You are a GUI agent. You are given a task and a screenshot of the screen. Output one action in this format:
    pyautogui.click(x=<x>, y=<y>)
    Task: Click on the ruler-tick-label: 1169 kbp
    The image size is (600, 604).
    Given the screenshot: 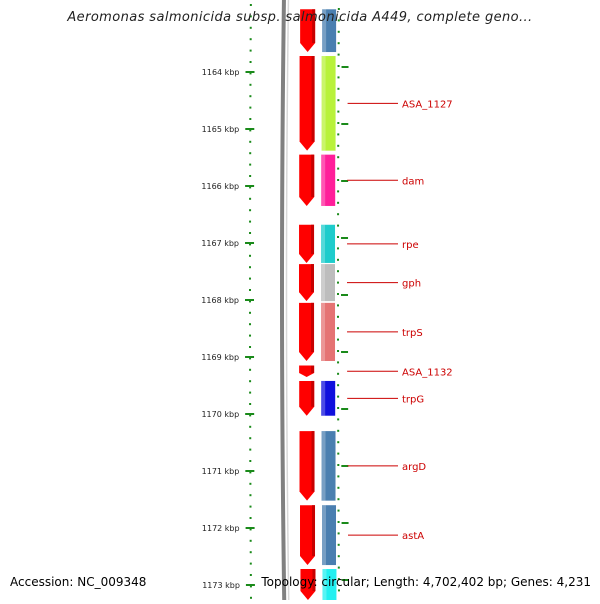 What is the action you would take?
    pyautogui.click(x=220, y=357)
    